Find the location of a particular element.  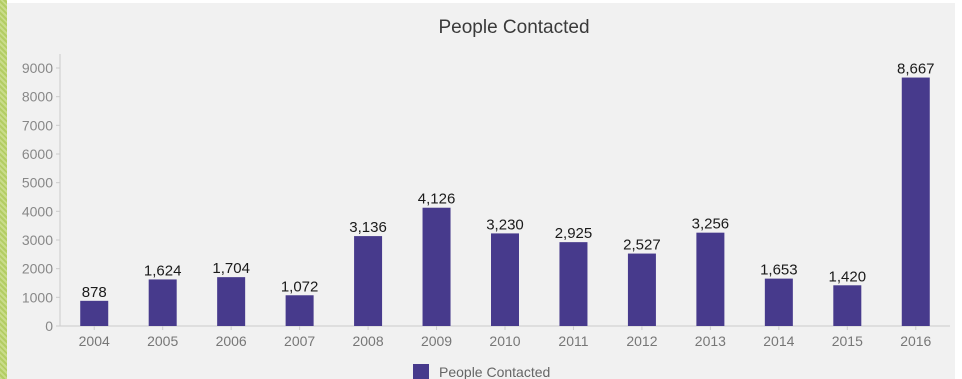

legend-label: People Contacted is located at coordinates (494, 371).